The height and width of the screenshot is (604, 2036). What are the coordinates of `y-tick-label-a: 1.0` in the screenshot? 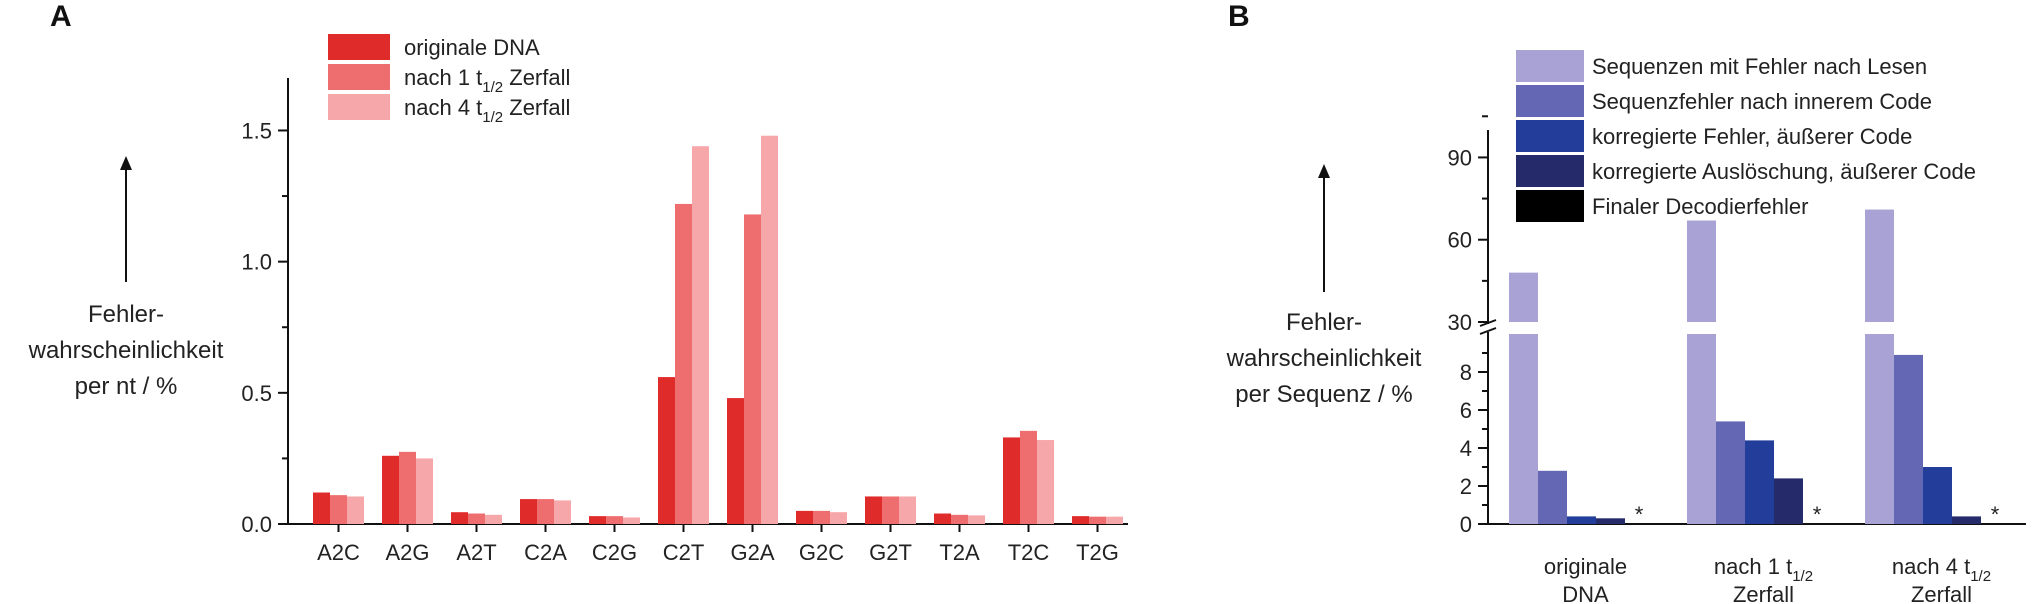 It's located at (256, 262).